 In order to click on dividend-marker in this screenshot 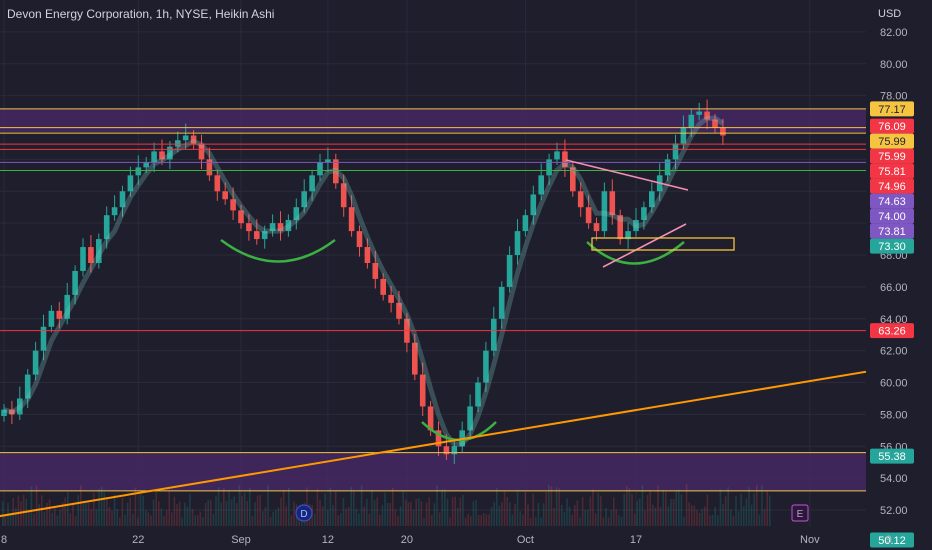, I will do `click(304, 513)`.